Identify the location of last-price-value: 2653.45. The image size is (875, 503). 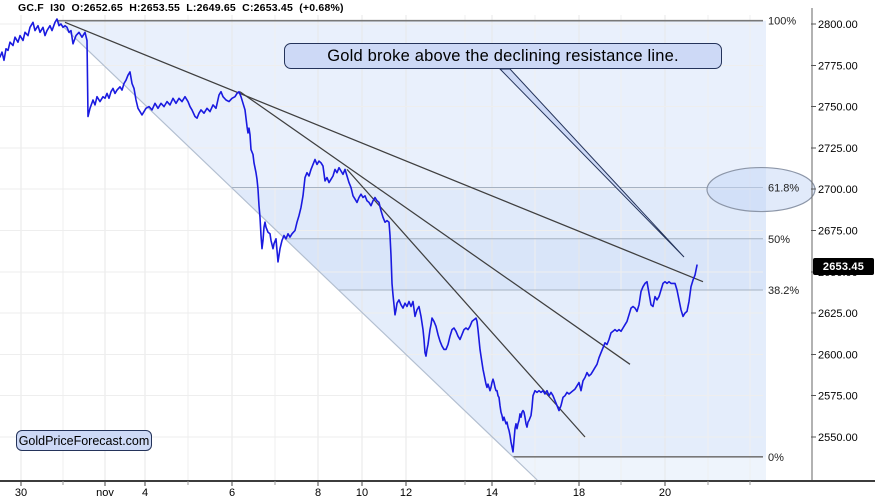
(843, 266).